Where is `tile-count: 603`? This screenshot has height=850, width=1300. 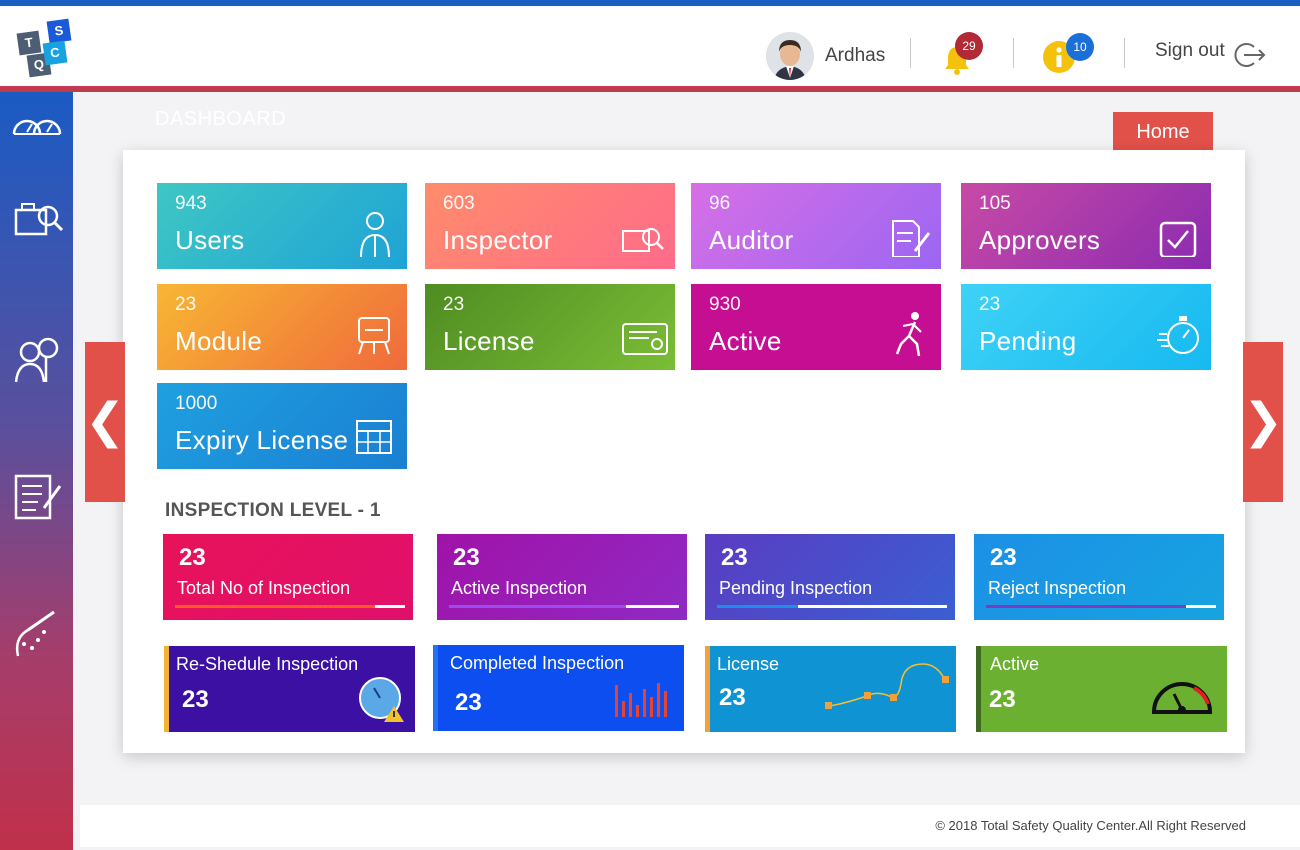 tile-count: 603 is located at coordinates (459, 203).